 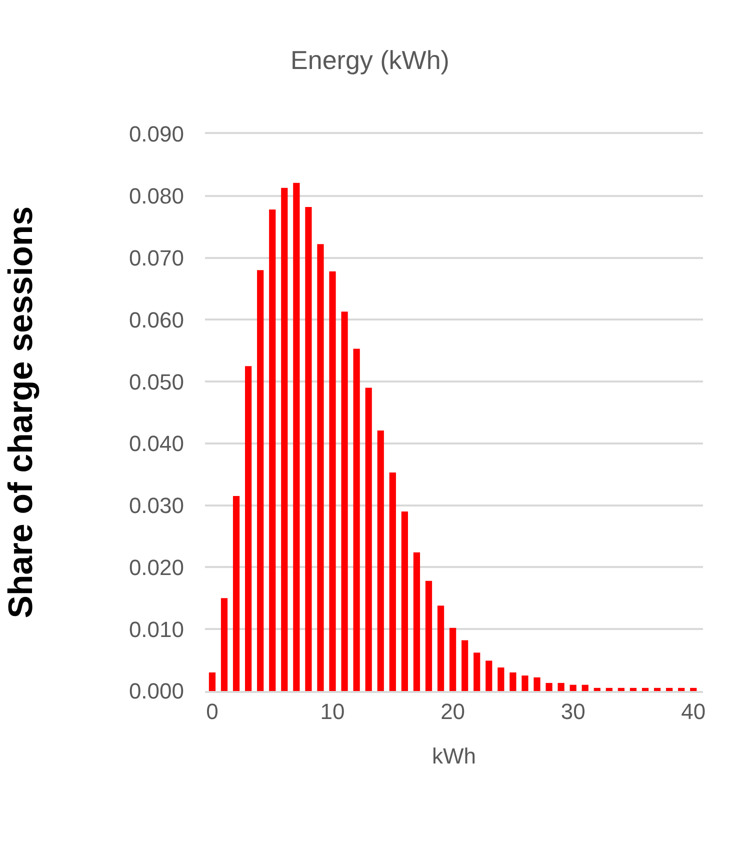 I want to click on y-axis-title: Share of charge sessions, so click(x=21, y=412).